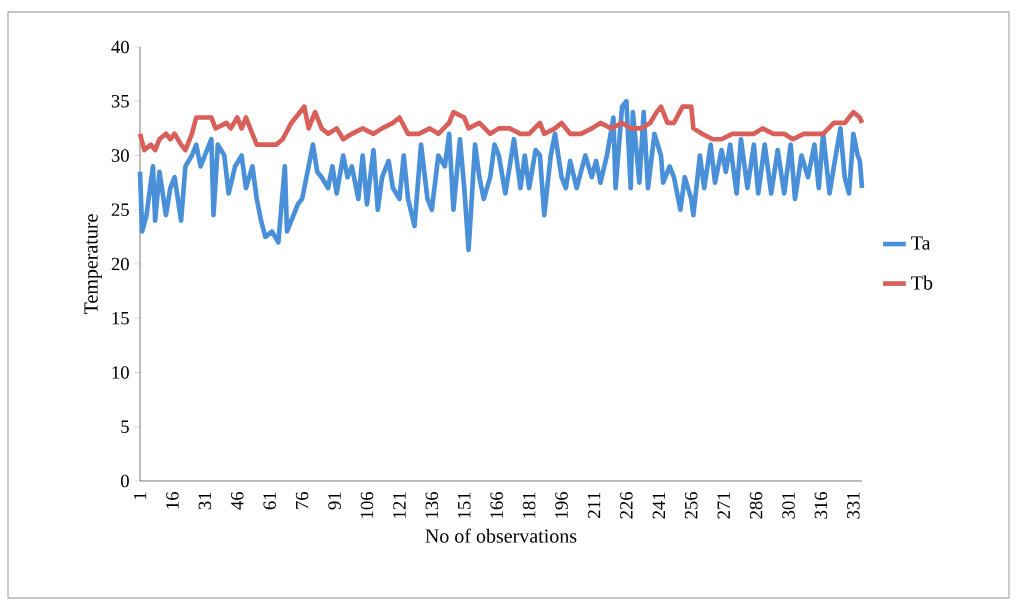  I want to click on x-tick-label: 61, so click(269, 501).